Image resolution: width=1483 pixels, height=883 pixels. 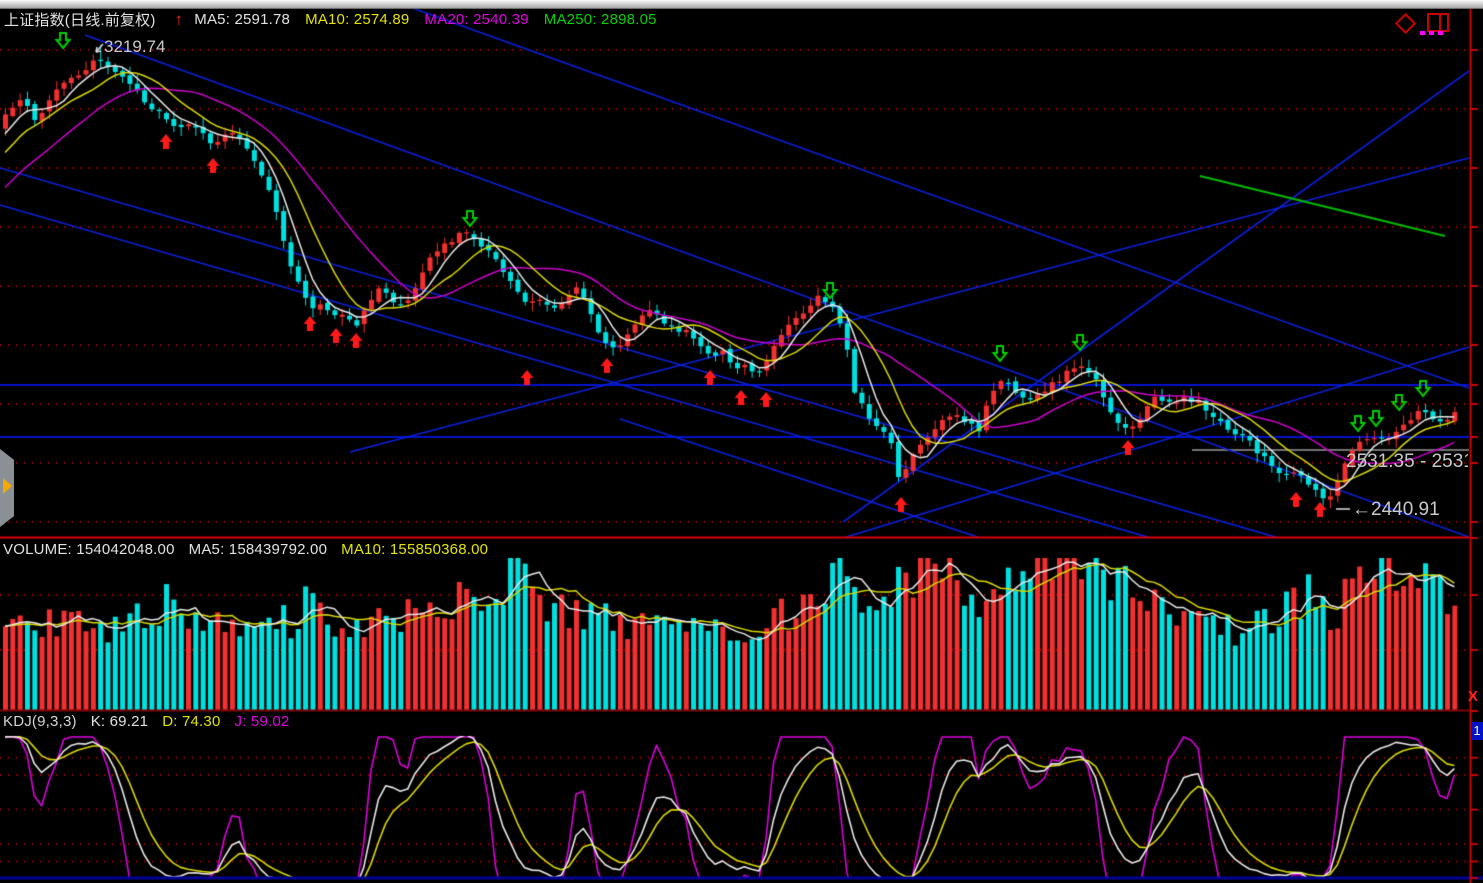 I want to click on sidebar-expander-tab, so click(x=7, y=488).